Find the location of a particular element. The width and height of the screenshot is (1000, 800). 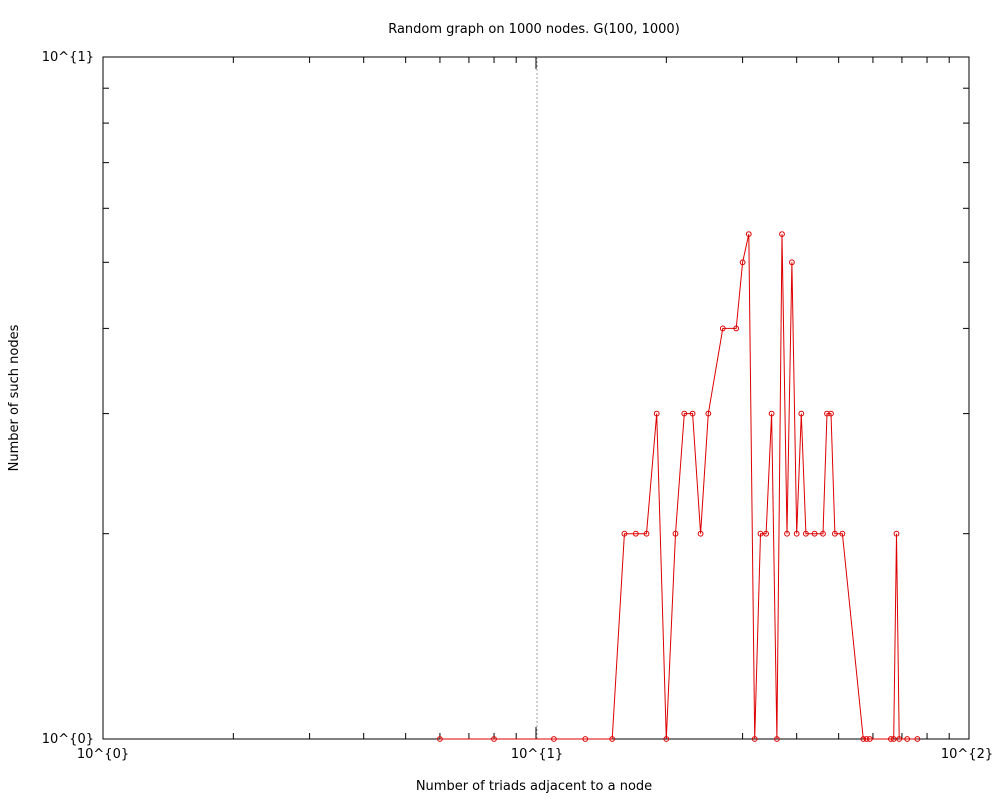

x-tick-label-10: 10^{1} is located at coordinates (537, 754).